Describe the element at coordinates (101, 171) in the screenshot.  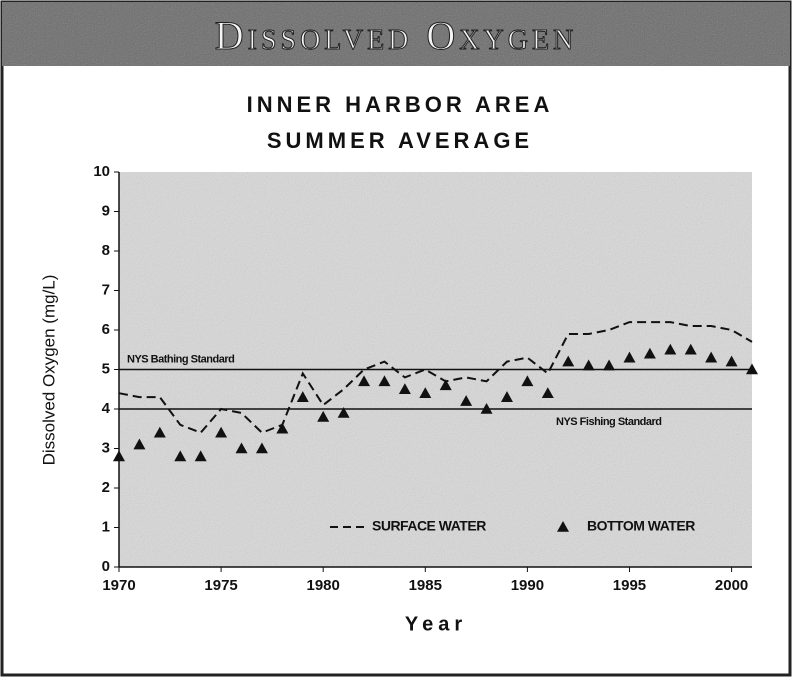
I see `y-tick-label: 10` at that location.